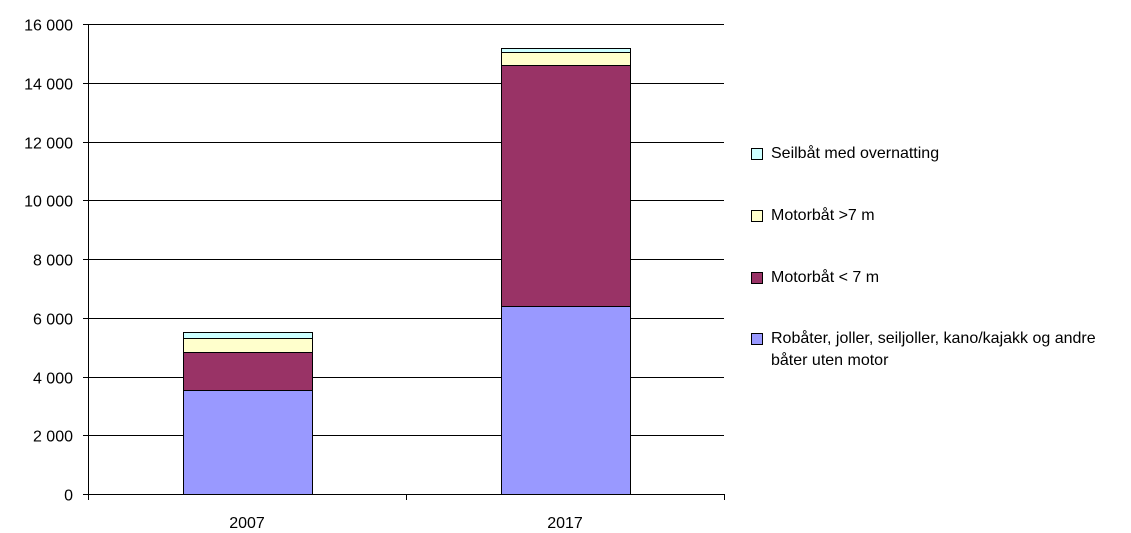 This screenshot has height=533, width=1131. What do you see at coordinates (48, 202) in the screenshot?
I see `y-tick-label: 10 000` at bounding box center [48, 202].